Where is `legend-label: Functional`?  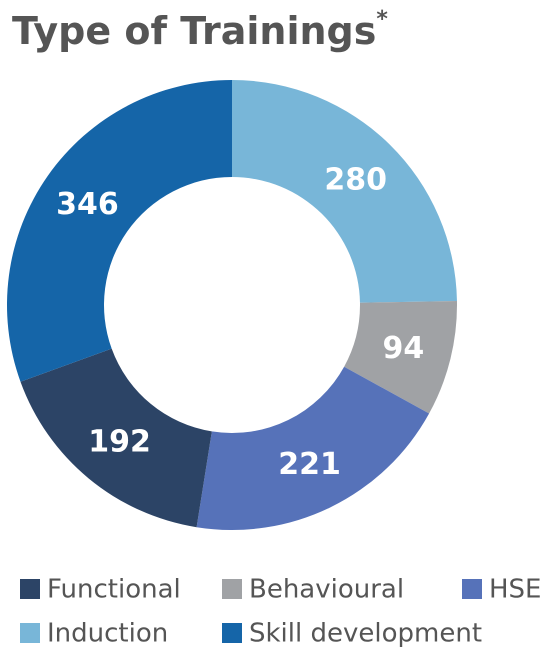 legend-label: Functional is located at coordinates (114, 590).